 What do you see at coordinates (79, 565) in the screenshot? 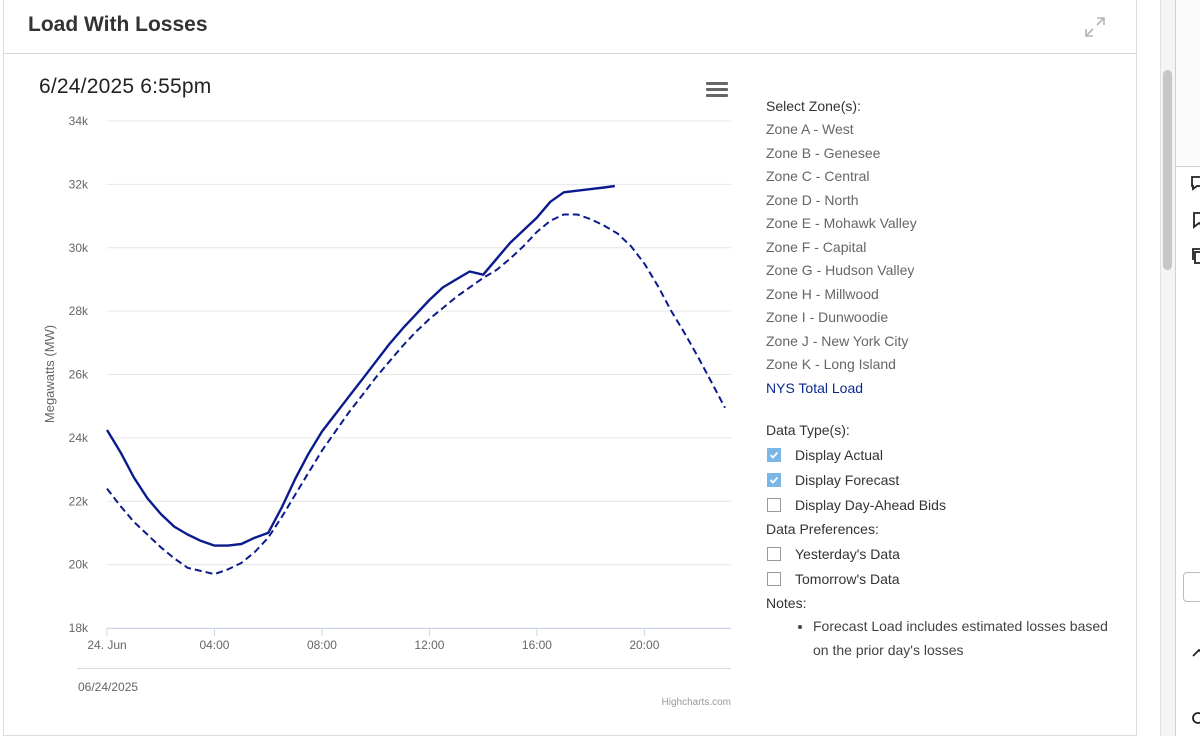
I see `y-tick-label: 20k` at bounding box center [79, 565].